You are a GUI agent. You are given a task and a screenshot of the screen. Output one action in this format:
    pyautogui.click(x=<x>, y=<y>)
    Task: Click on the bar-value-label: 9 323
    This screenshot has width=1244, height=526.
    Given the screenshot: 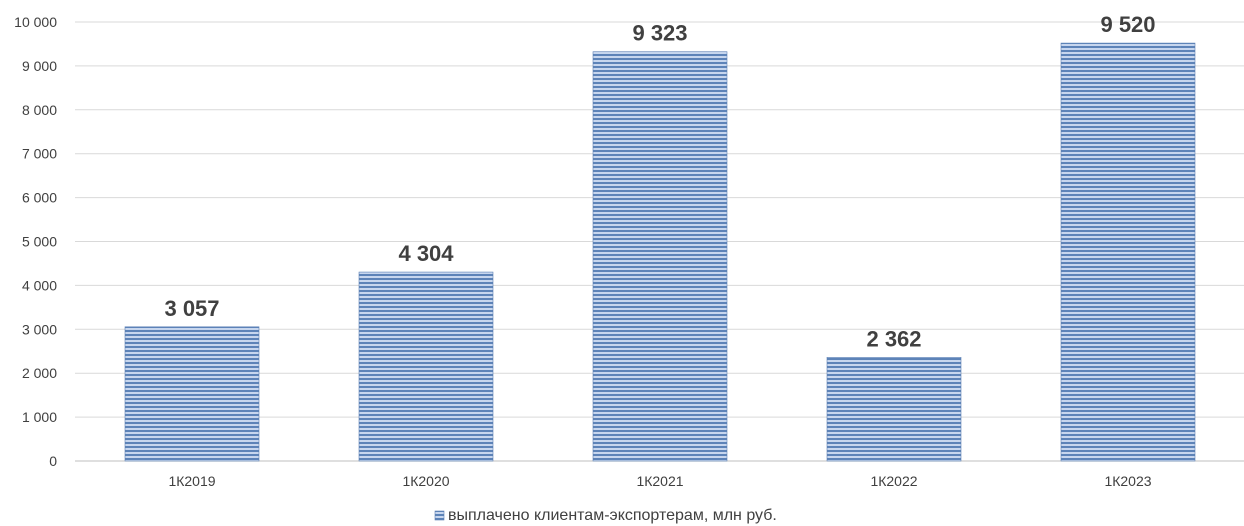 What is the action you would take?
    pyautogui.click(x=659, y=33)
    